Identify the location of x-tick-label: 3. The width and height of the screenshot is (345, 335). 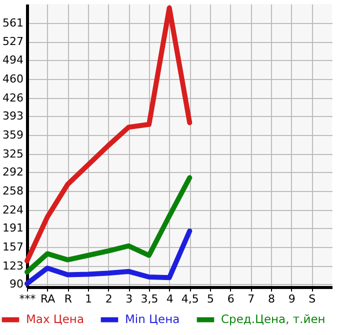
(129, 299).